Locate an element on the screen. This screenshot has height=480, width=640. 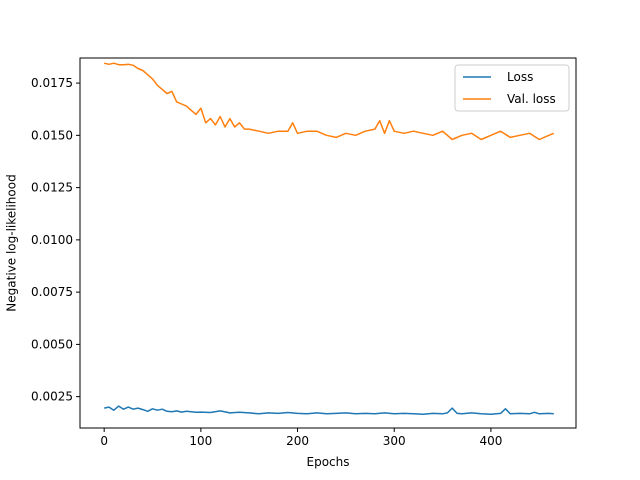
y-tick-label: 0.0100 is located at coordinates (52, 240).